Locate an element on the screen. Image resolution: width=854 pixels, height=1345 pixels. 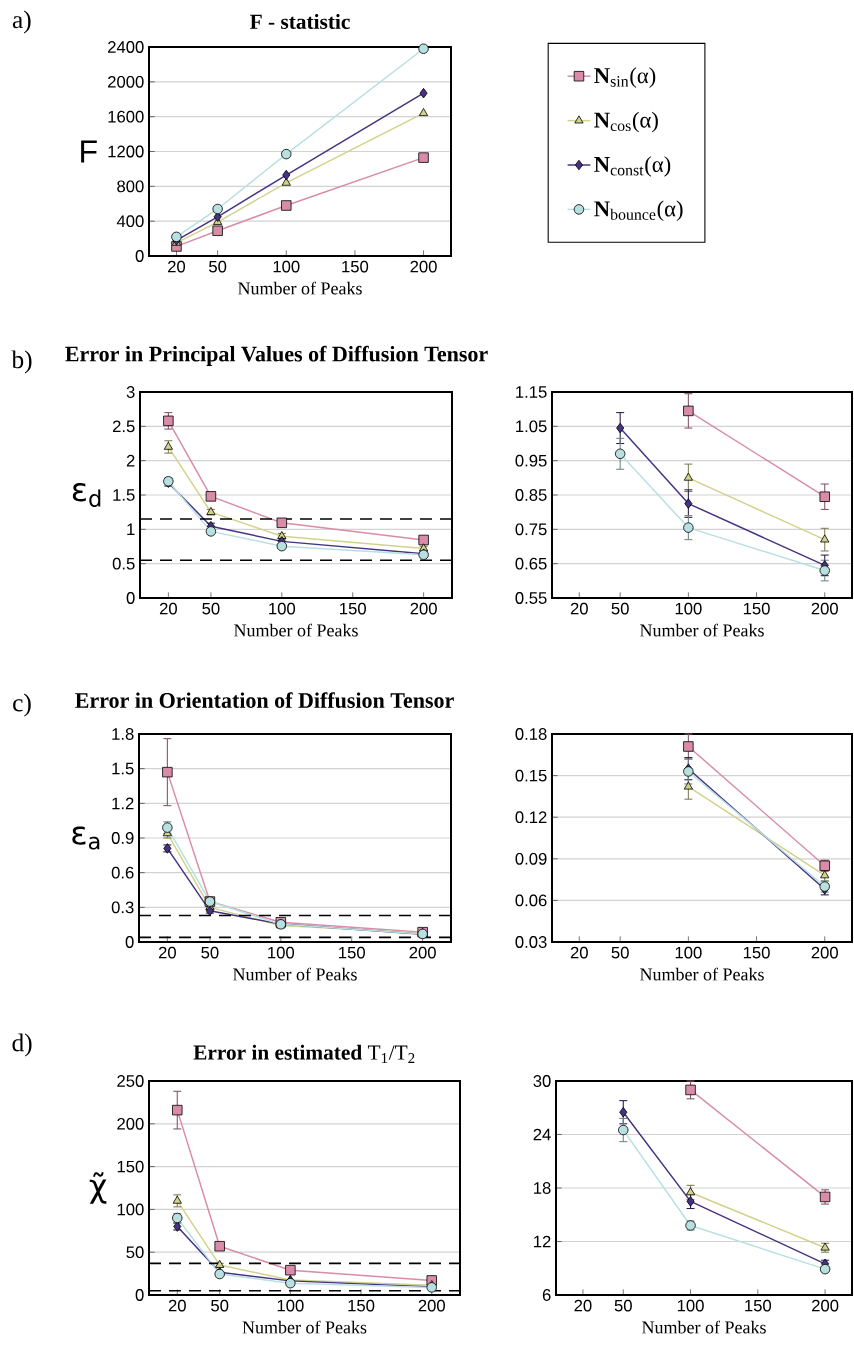
y-tick-label: 0.95 is located at coordinates (531, 460).